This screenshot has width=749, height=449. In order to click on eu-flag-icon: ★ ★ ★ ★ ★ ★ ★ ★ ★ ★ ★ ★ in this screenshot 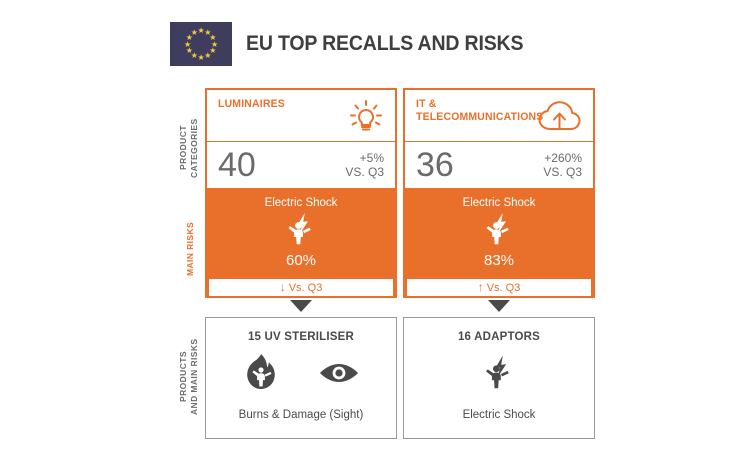, I will do `click(201, 44)`.